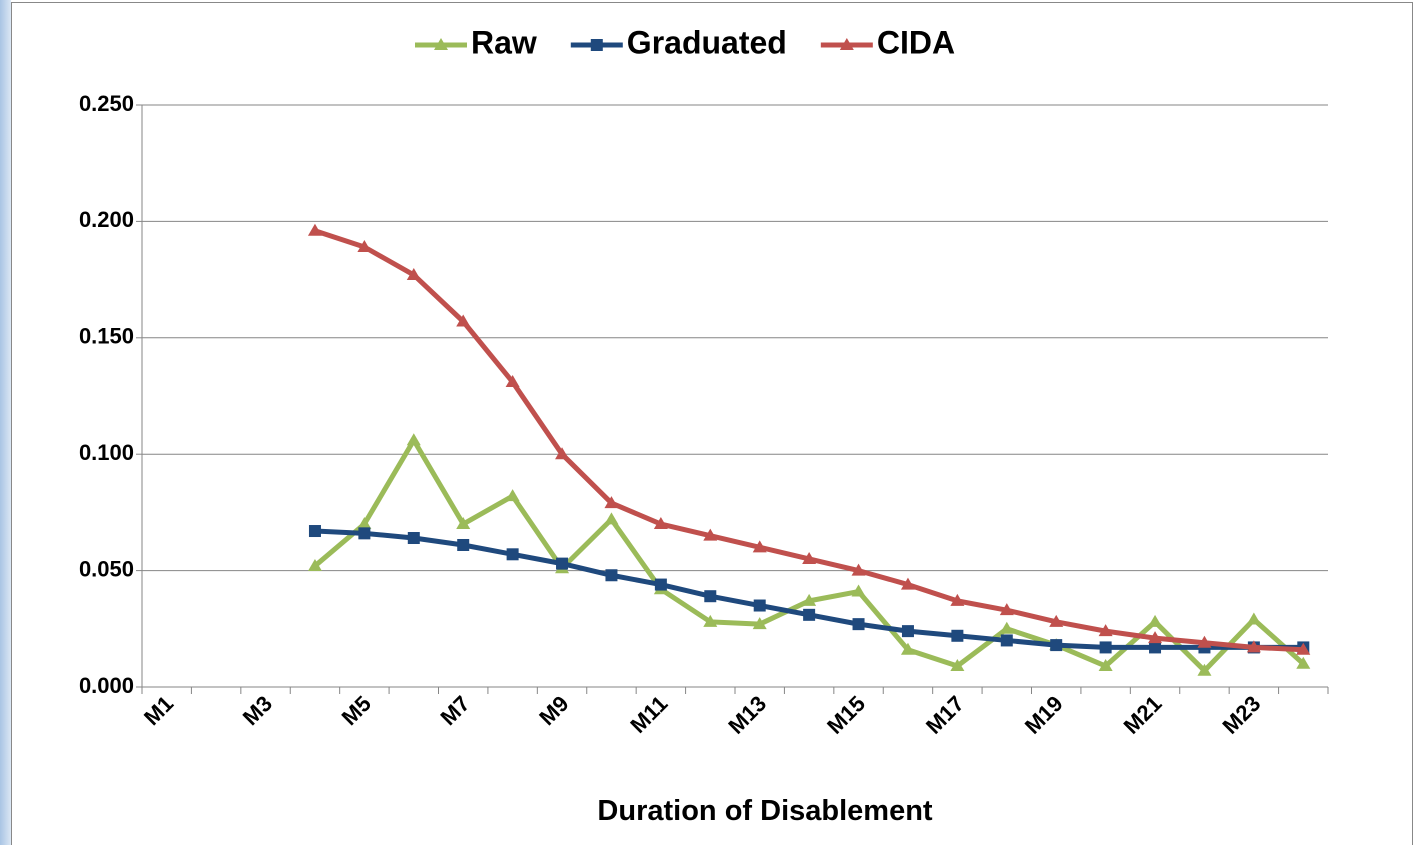 The width and height of the screenshot is (1414, 845). I want to click on y-tick-label: 0.250, so click(106, 103).